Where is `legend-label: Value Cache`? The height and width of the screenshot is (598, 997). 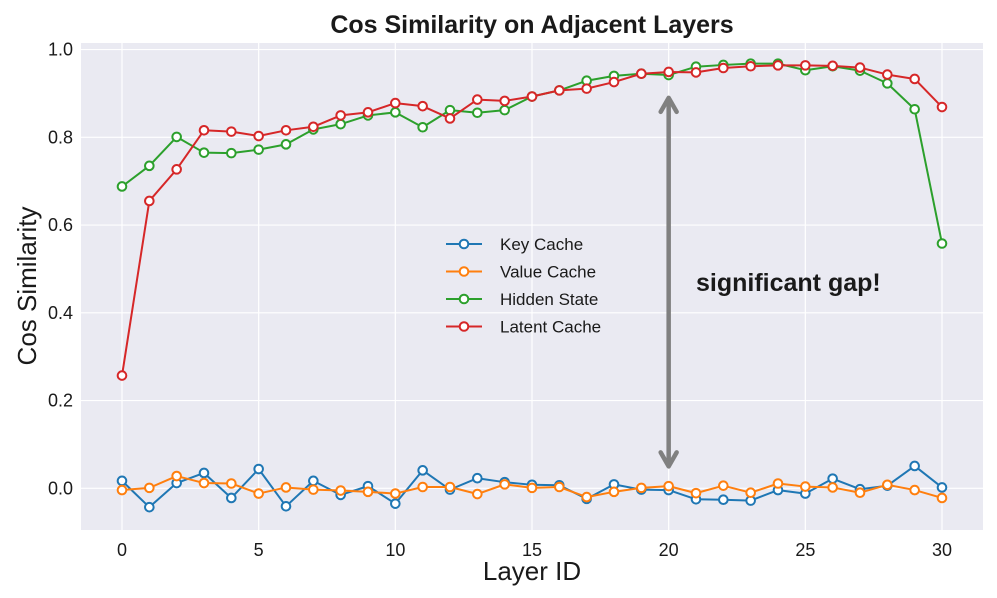 legend-label: Value Cache is located at coordinates (548, 272).